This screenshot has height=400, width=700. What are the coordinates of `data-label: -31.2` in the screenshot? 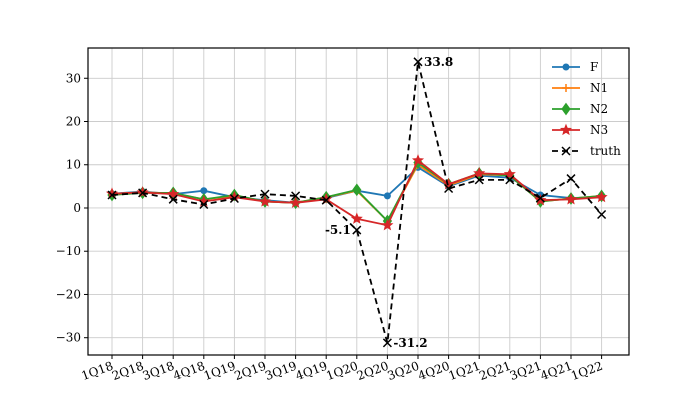 It's located at (410, 343).